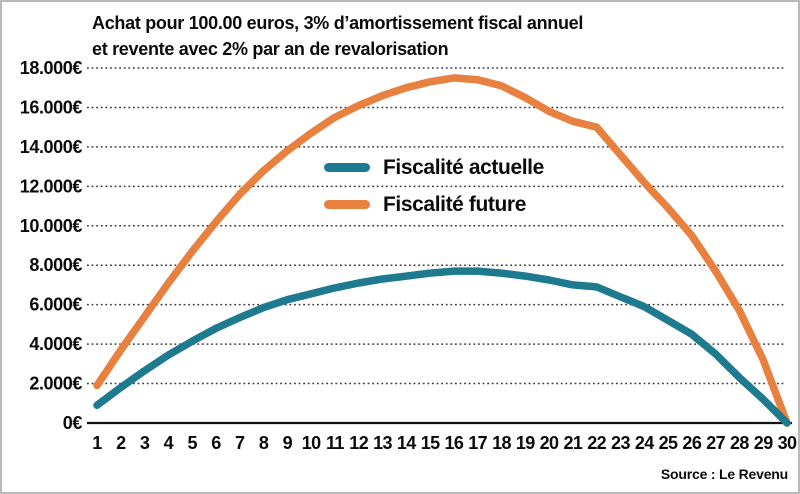 The height and width of the screenshot is (494, 800). What do you see at coordinates (644, 443) in the screenshot?
I see `x-tick-label: 24` at bounding box center [644, 443].